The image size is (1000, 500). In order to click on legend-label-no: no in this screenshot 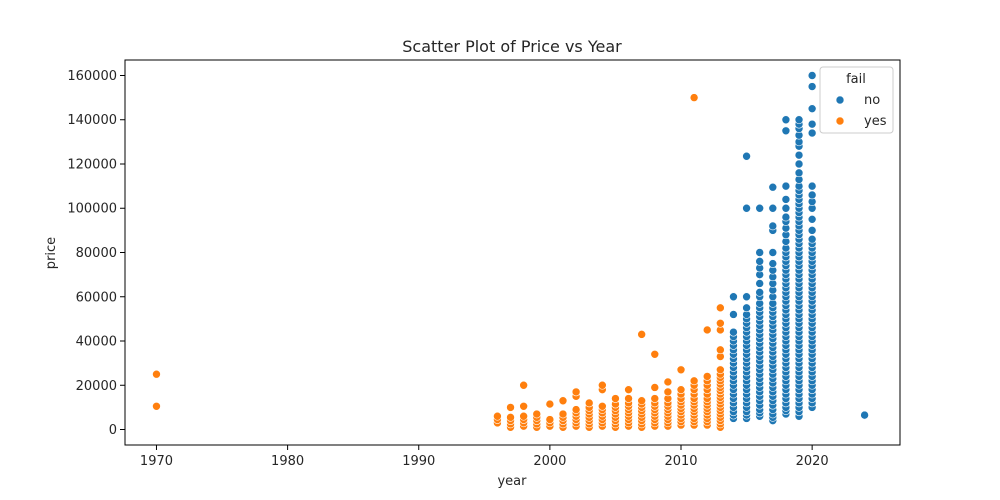, I will do `click(872, 100)`.